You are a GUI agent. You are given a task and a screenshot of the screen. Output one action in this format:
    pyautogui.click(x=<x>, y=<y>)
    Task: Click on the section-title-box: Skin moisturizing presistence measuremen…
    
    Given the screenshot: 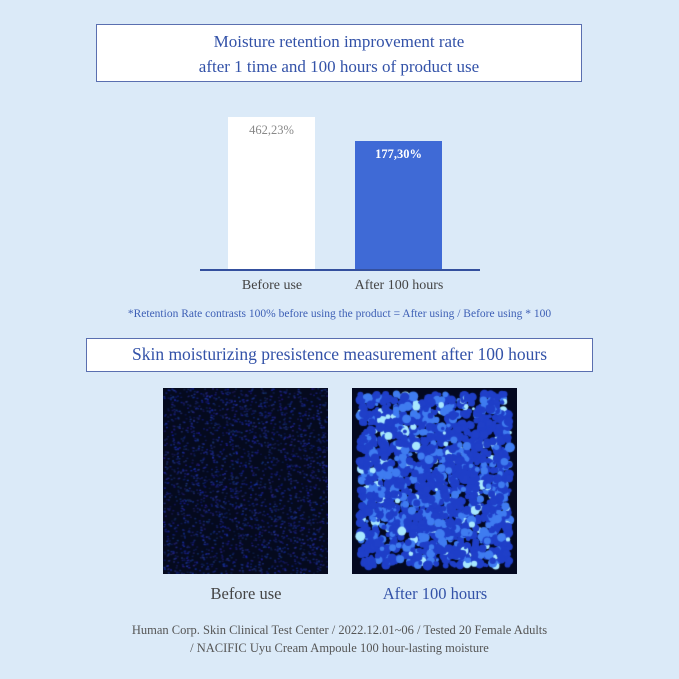 What is the action you would take?
    pyautogui.click(x=339, y=355)
    